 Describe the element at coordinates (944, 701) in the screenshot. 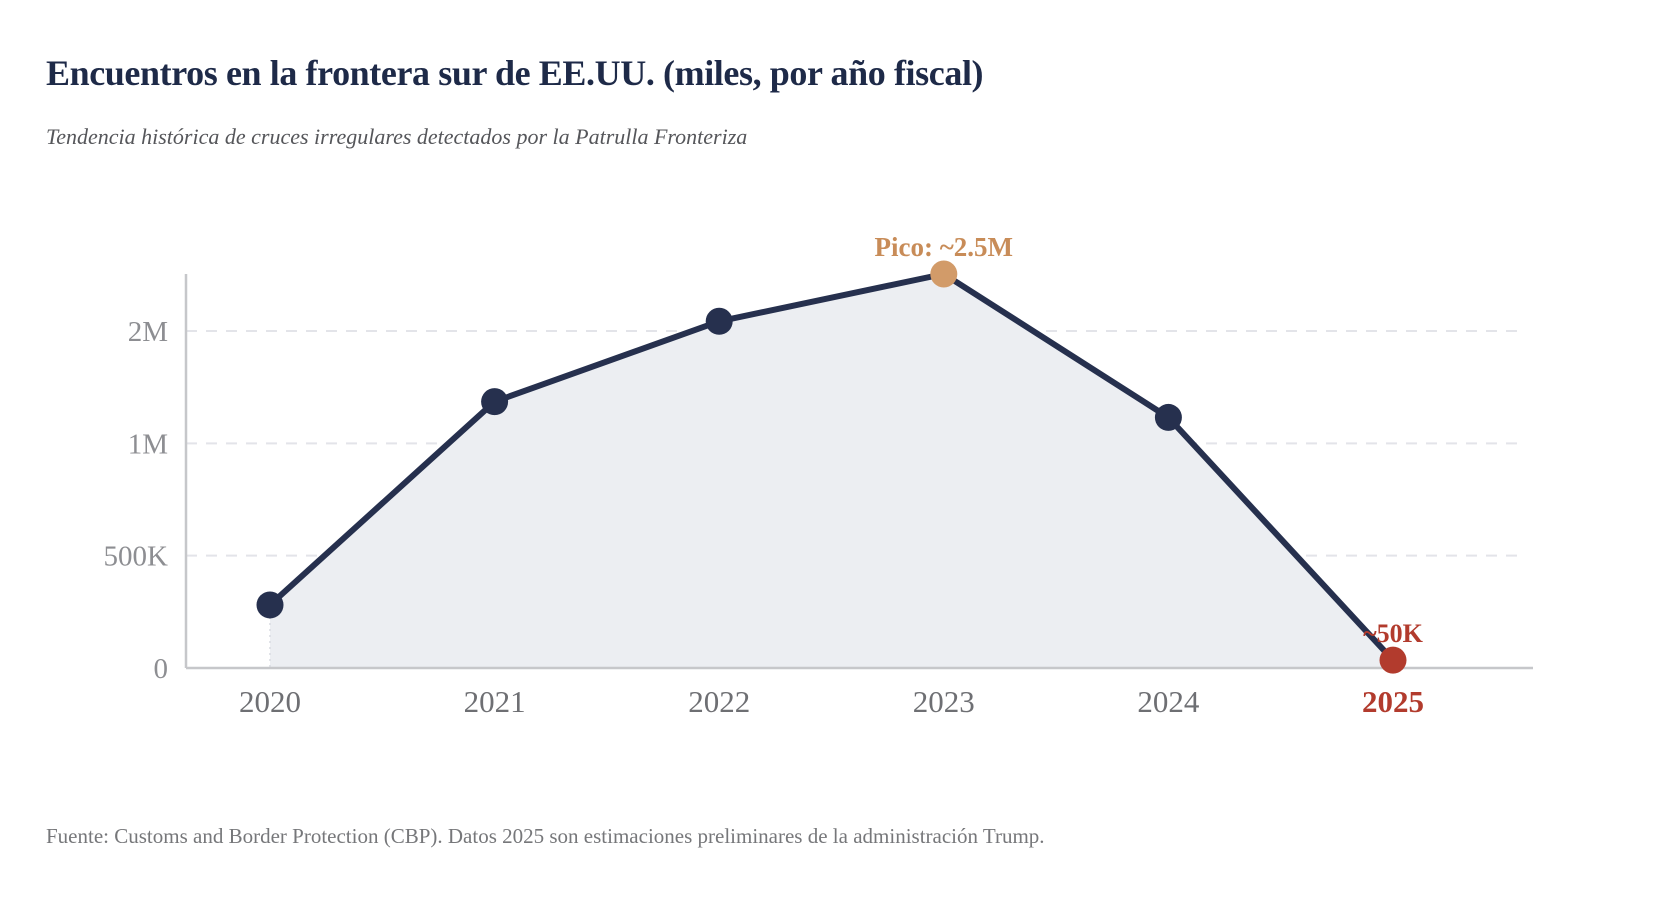

I see `x-tick-label-2023: 2023` at that location.